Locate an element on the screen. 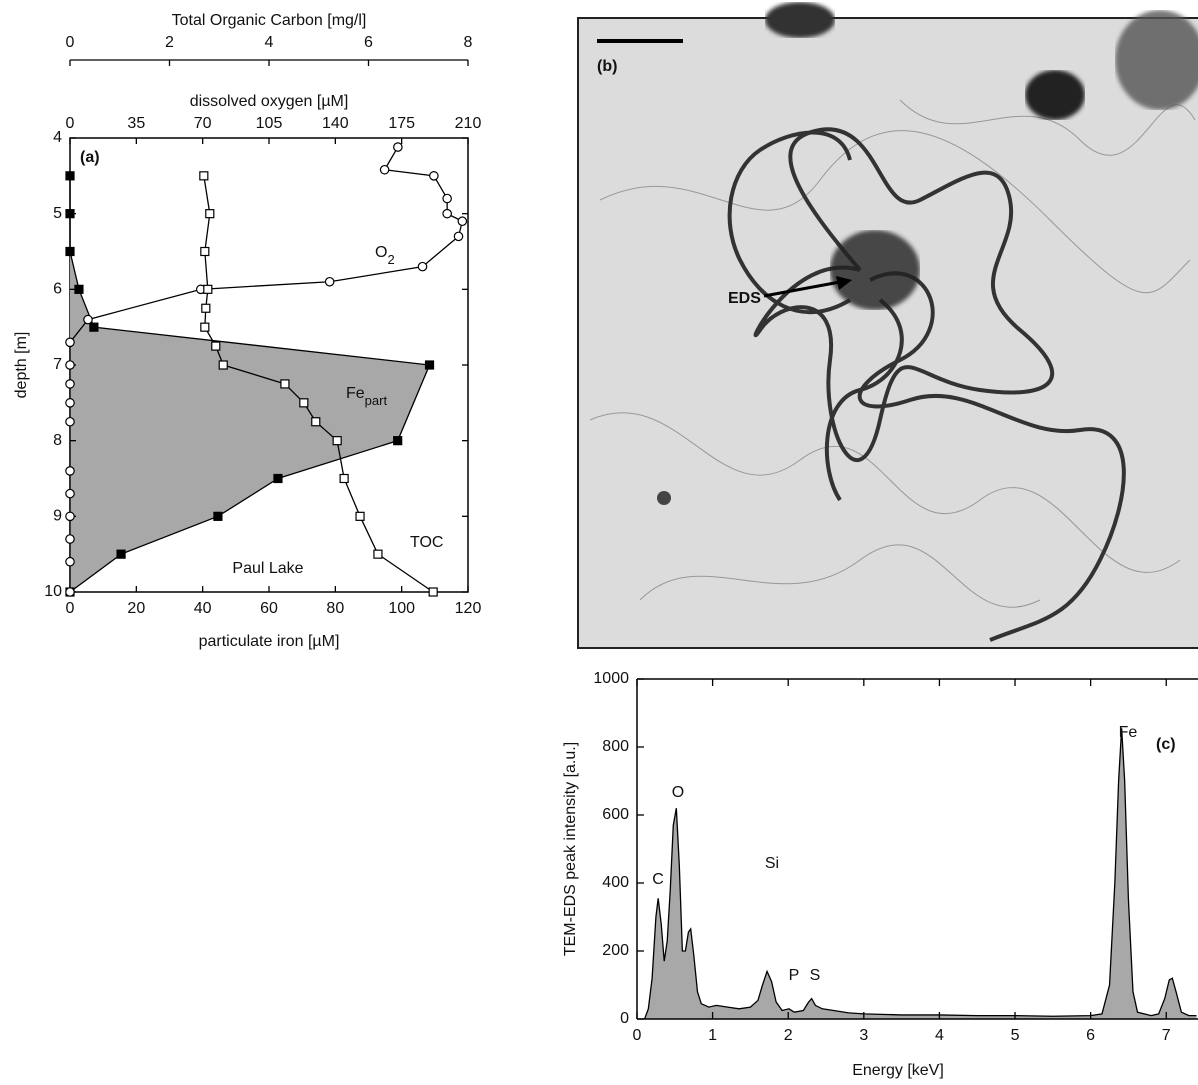  x2-tick-label: 35 is located at coordinates (136, 123).